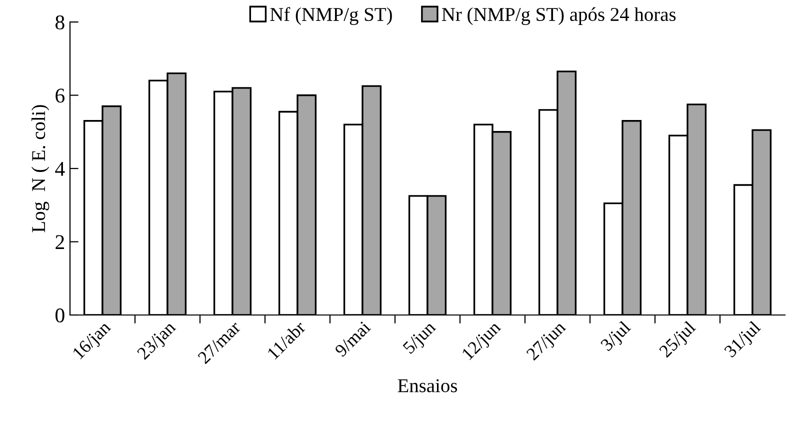 This screenshot has height=441, width=795. What do you see at coordinates (420, 338) in the screenshot?
I see `x-tick-label: 5/jun` at bounding box center [420, 338].